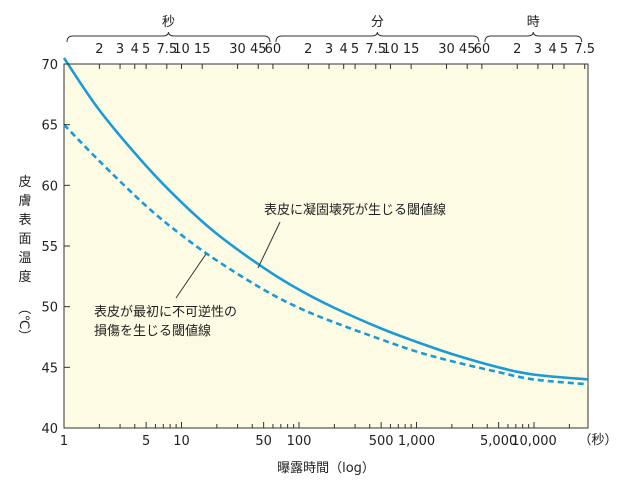 This screenshot has height=487, width=619. Describe the element at coordinates (597, 440) in the screenshot. I see `x-axis-unit: （秒）` at that location.